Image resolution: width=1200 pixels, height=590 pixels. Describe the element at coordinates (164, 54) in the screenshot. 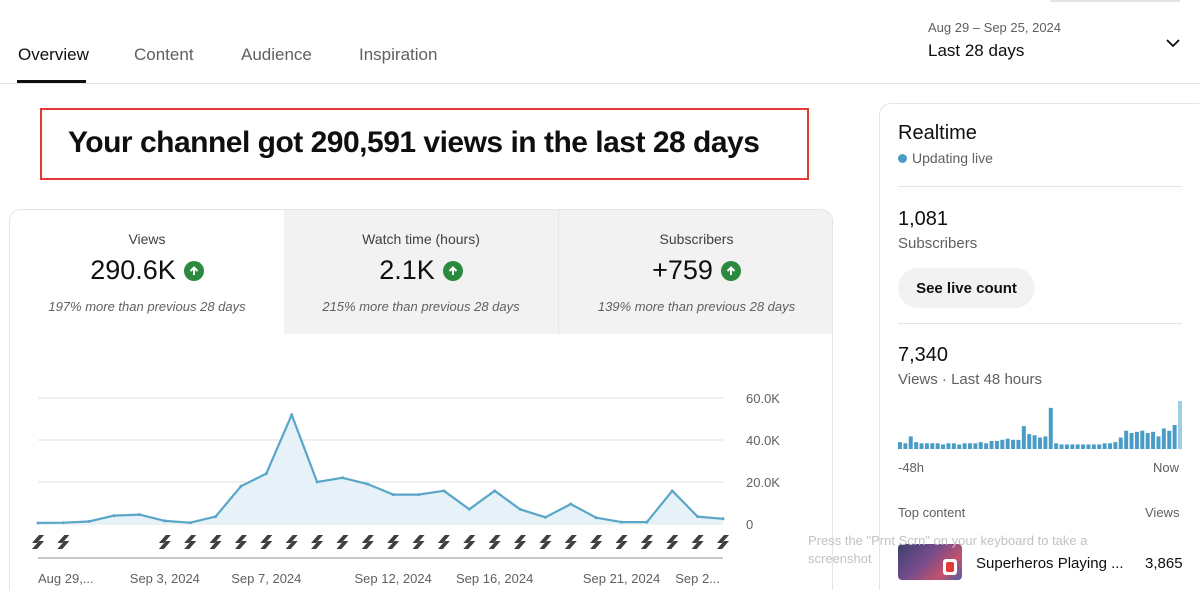

I see `tab-content: Content` at that location.